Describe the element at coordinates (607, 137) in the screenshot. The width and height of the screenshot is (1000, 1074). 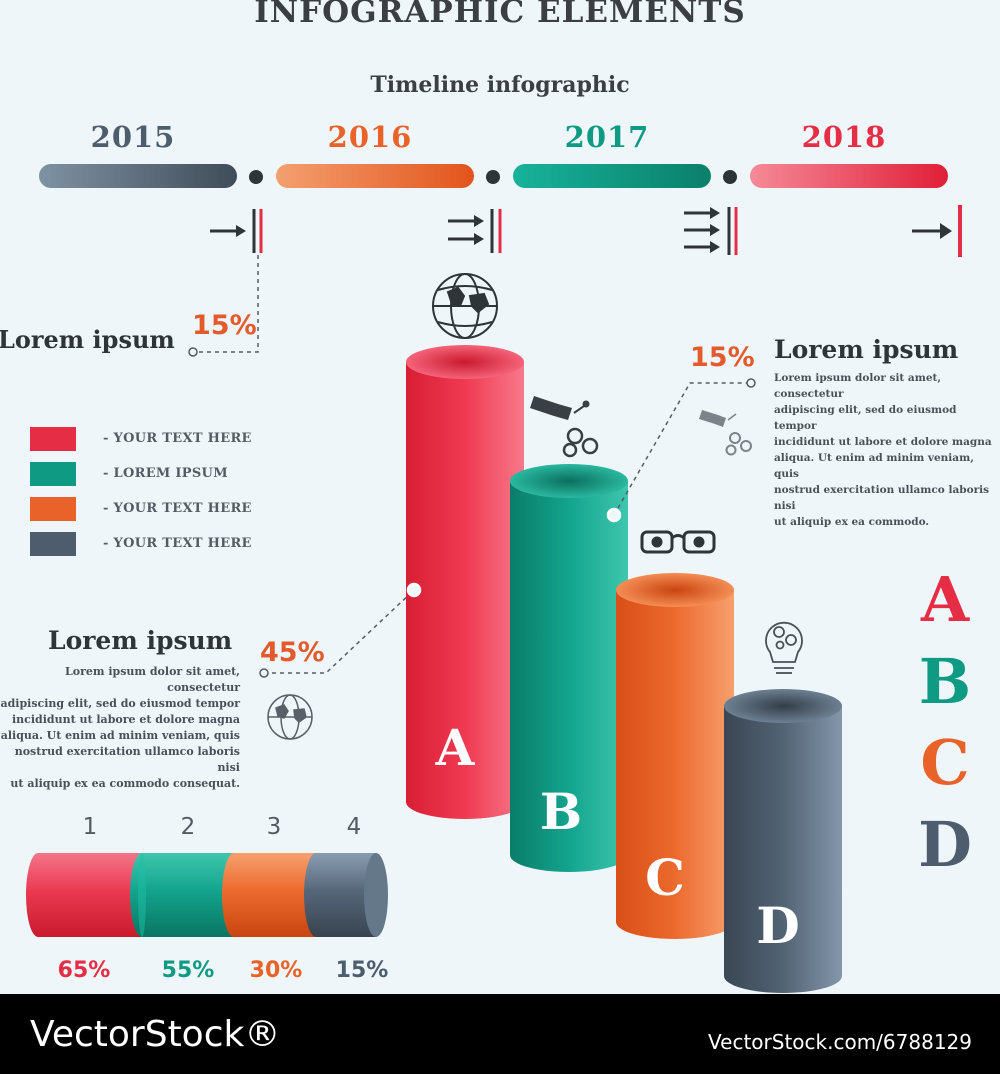
I see `year-2017-label: 2017` at that location.